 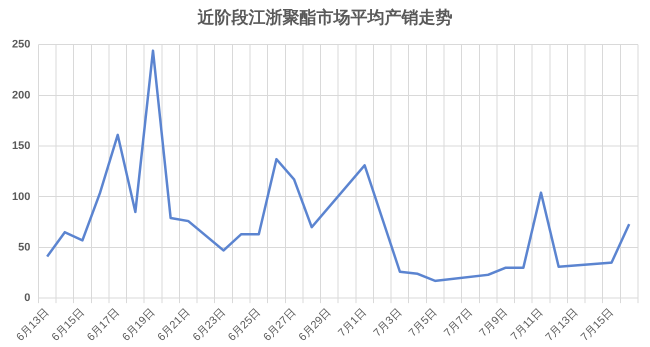 I want to click on x-tick-label: 7月3日, so click(x=387, y=323).